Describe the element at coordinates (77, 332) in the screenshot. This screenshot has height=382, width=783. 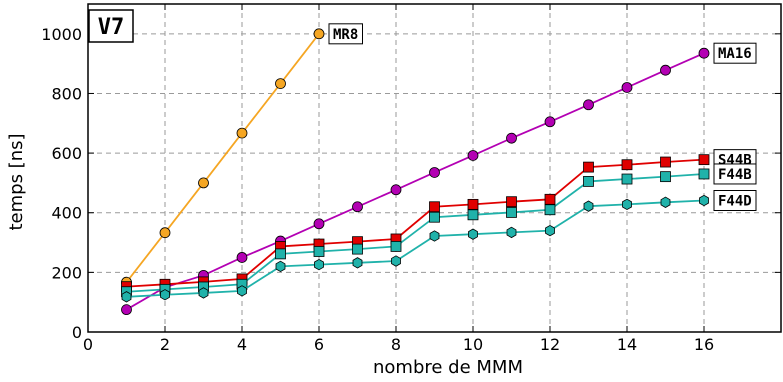
I see `y-tick-label: 0` at that location.